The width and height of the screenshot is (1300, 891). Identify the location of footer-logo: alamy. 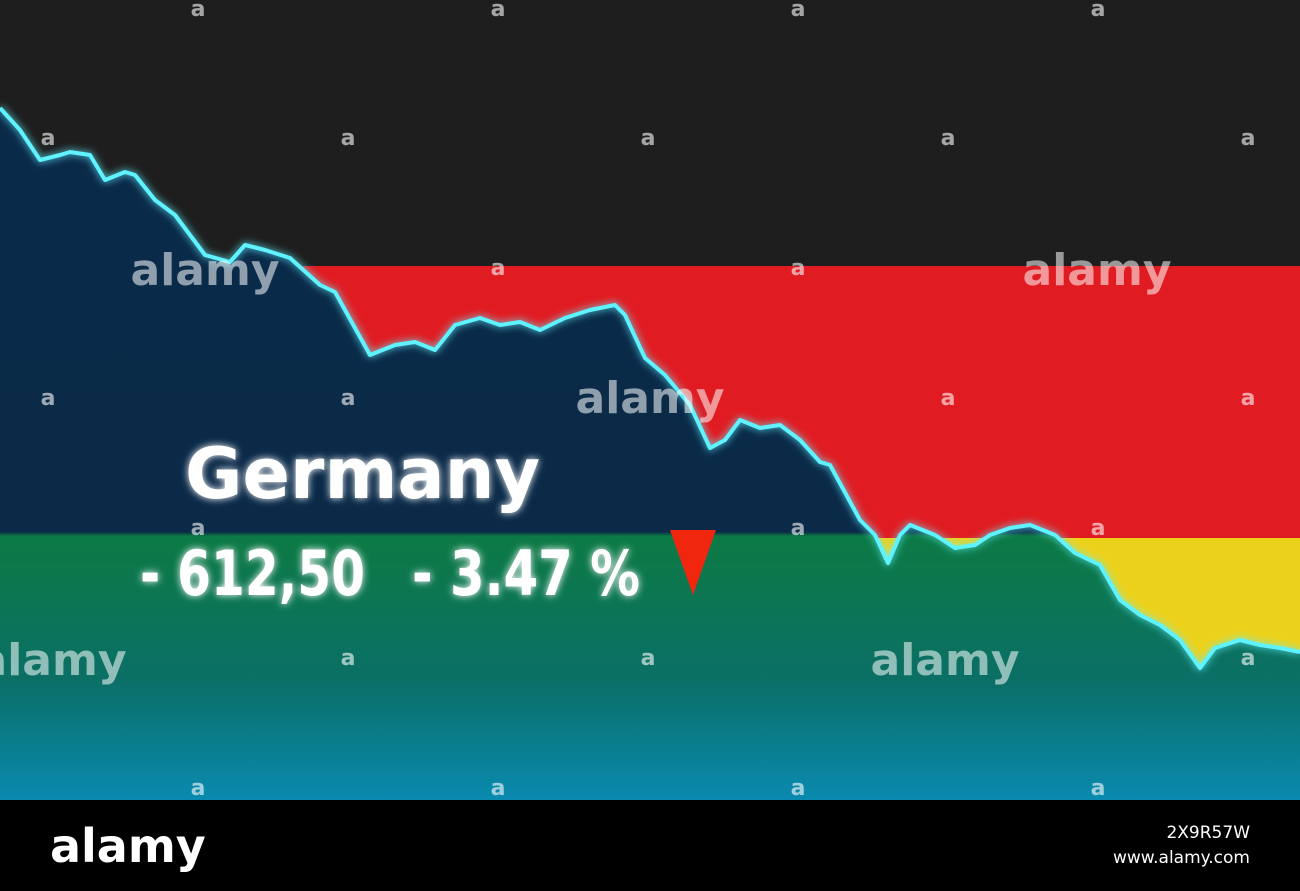
(128, 846).